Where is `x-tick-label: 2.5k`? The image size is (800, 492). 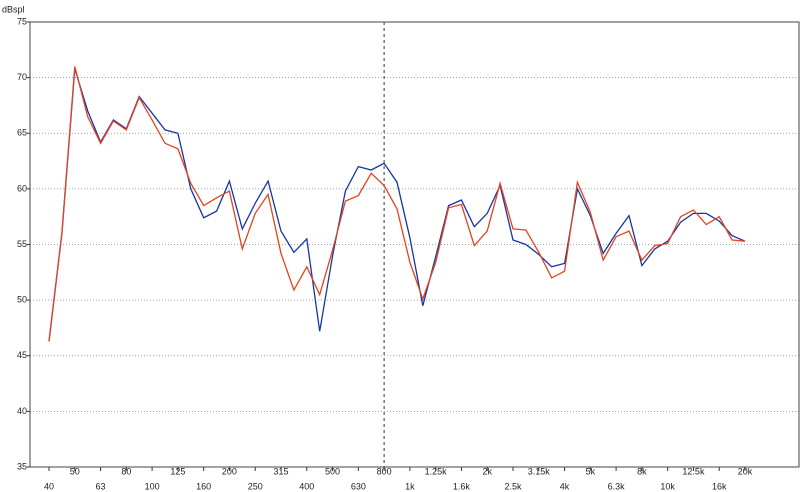 x-tick-label: 2.5k is located at coordinates (513, 486).